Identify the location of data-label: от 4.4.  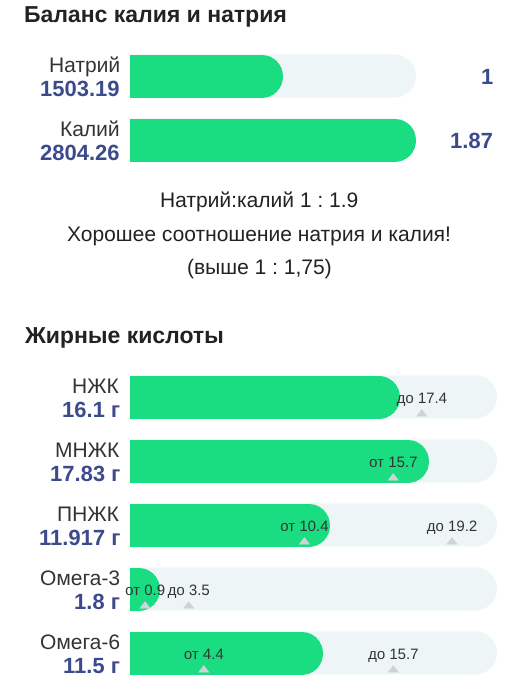
(204, 654).